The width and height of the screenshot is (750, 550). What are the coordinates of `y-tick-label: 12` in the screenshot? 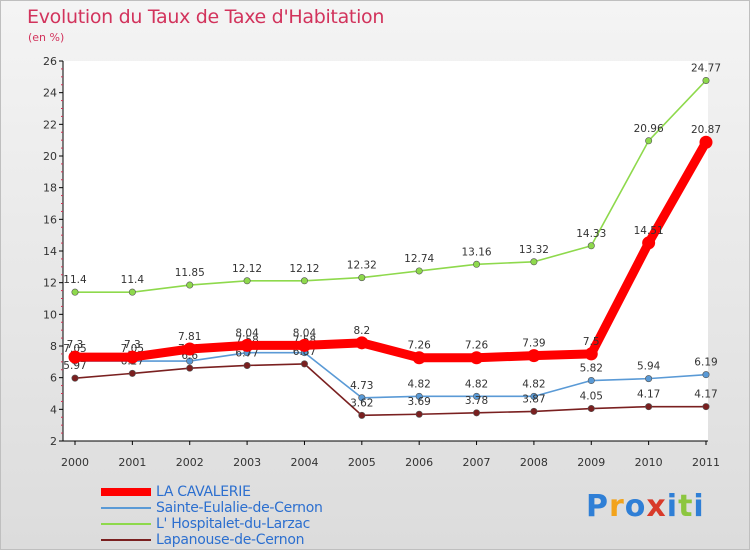 It's located at (50, 283).